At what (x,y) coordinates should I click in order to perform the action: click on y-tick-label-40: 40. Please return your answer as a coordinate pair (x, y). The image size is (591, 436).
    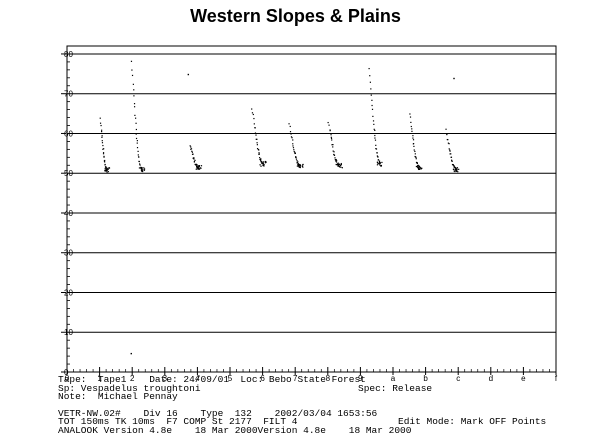
    Looking at the image, I should click on (68, 213).